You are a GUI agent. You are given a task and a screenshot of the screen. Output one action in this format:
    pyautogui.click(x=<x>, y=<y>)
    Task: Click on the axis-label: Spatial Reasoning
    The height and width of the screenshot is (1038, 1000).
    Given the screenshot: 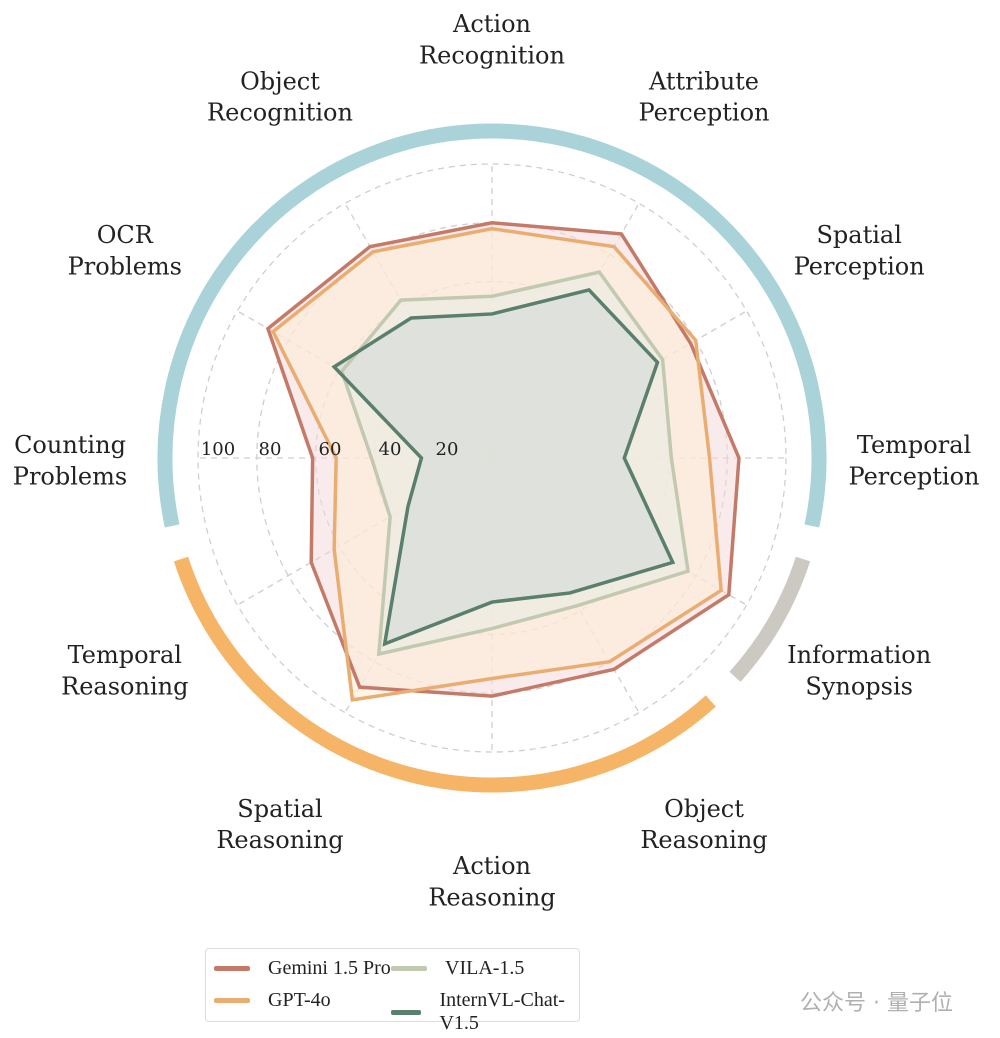 What is the action you would take?
    pyautogui.click(x=279, y=824)
    